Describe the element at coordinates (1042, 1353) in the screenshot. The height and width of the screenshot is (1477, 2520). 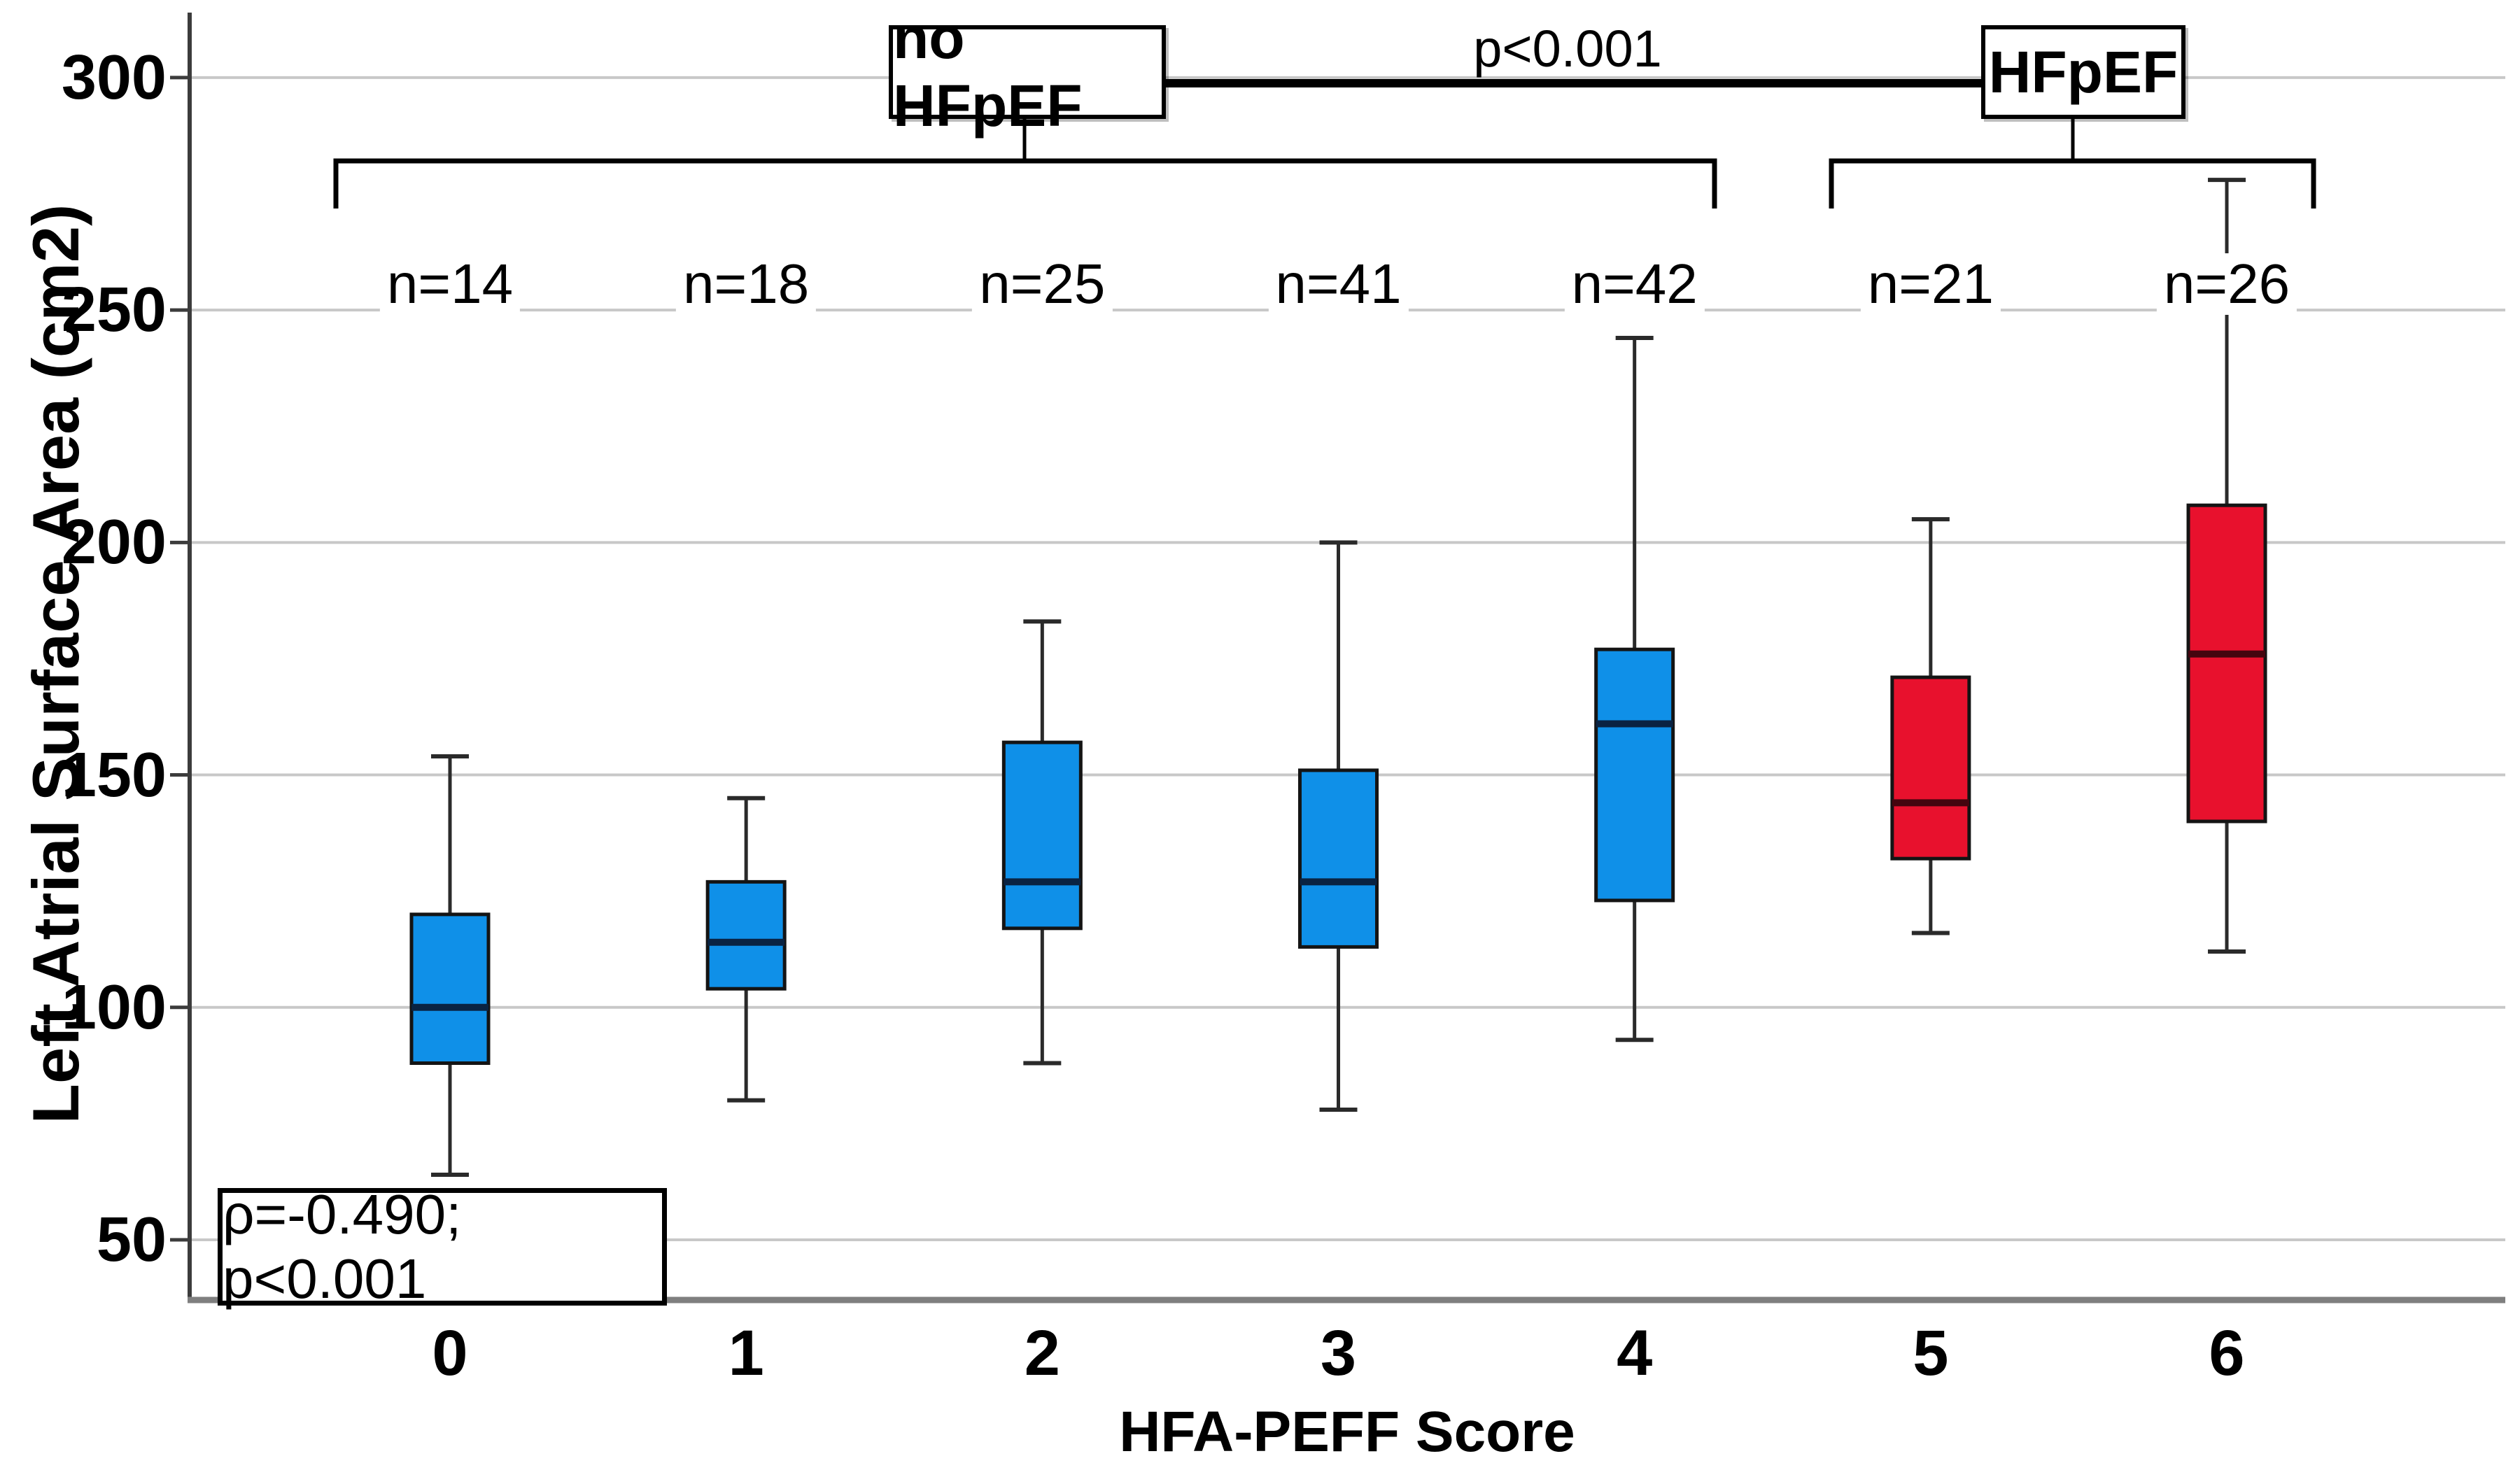
I see `x-tick-label-2: 2` at that location.